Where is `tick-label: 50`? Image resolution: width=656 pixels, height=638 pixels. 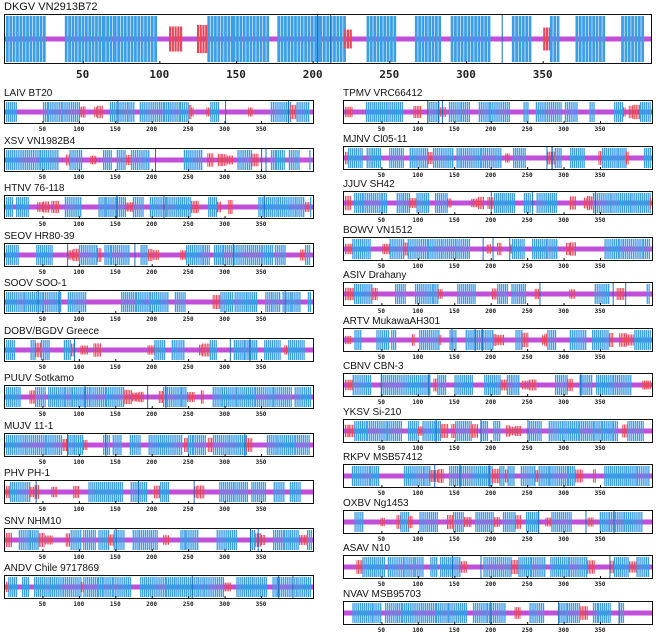
tick-label: 50 is located at coordinates (43, 462).